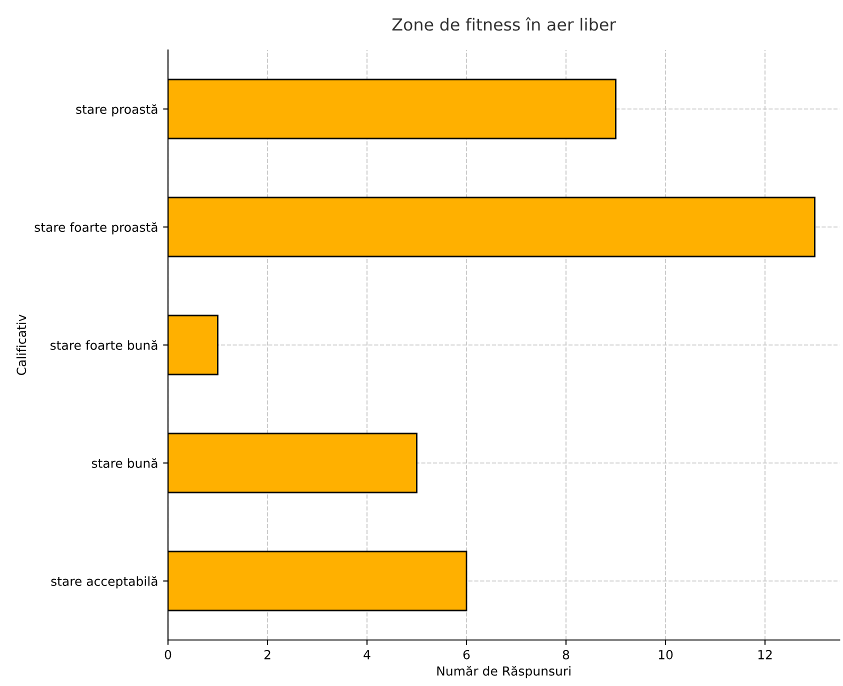 The height and width of the screenshot is (686, 843). I want to click on y-tick-label: stare bună, so click(125, 463).